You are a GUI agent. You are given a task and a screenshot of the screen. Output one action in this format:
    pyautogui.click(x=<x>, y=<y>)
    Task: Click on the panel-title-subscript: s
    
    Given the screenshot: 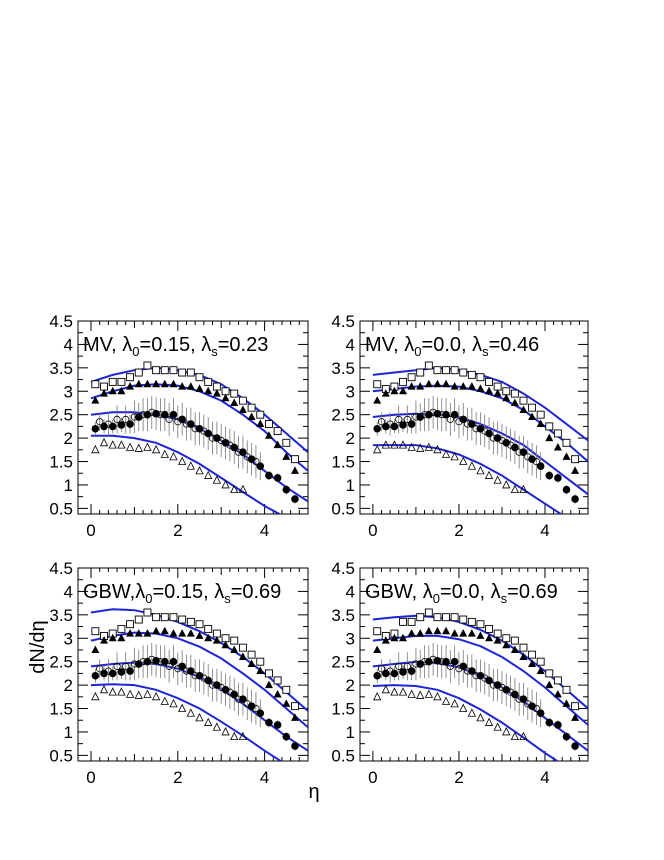 What is the action you would take?
    pyautogui.click(x=485, y=351)
    